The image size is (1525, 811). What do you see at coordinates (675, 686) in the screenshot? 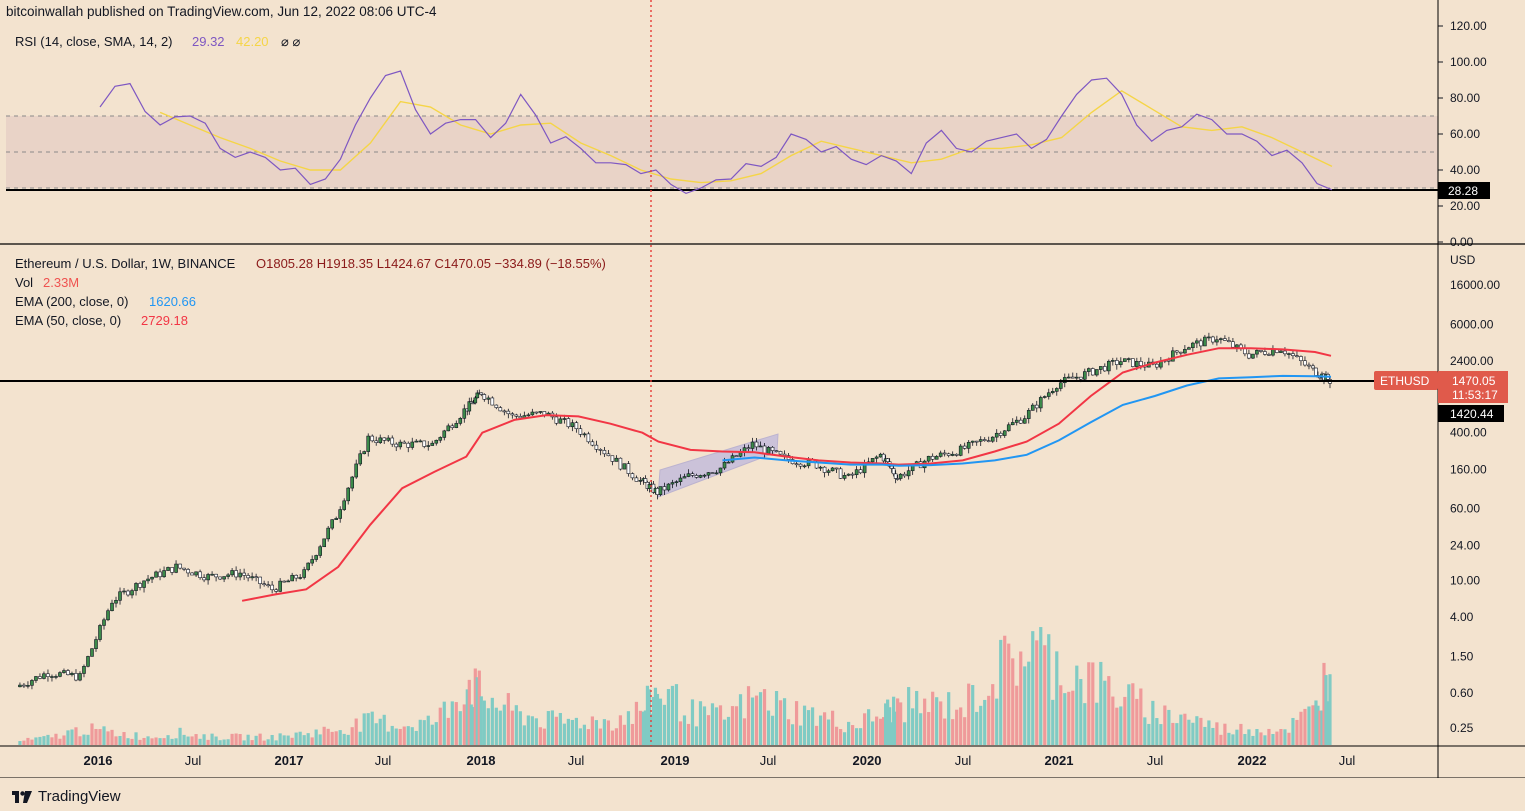
I see `volume-bars` at bounding box center [675, 686].